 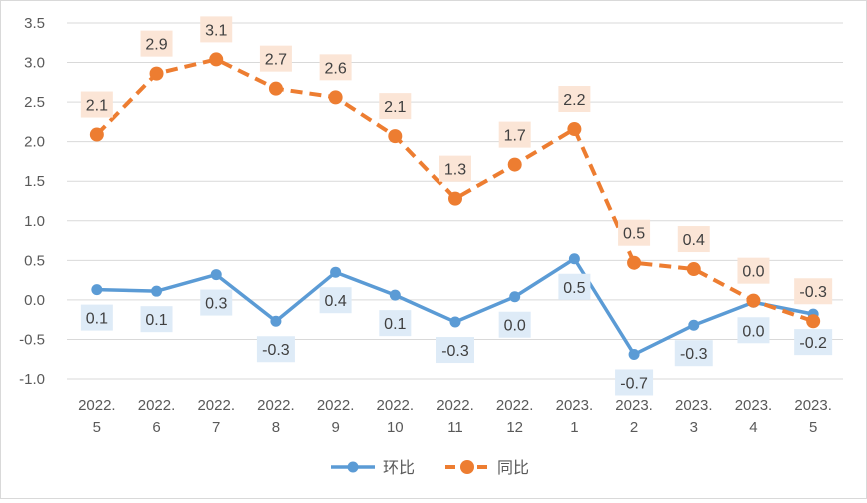 I want to click on data-label: -0.7, so click(x=634, y=383).